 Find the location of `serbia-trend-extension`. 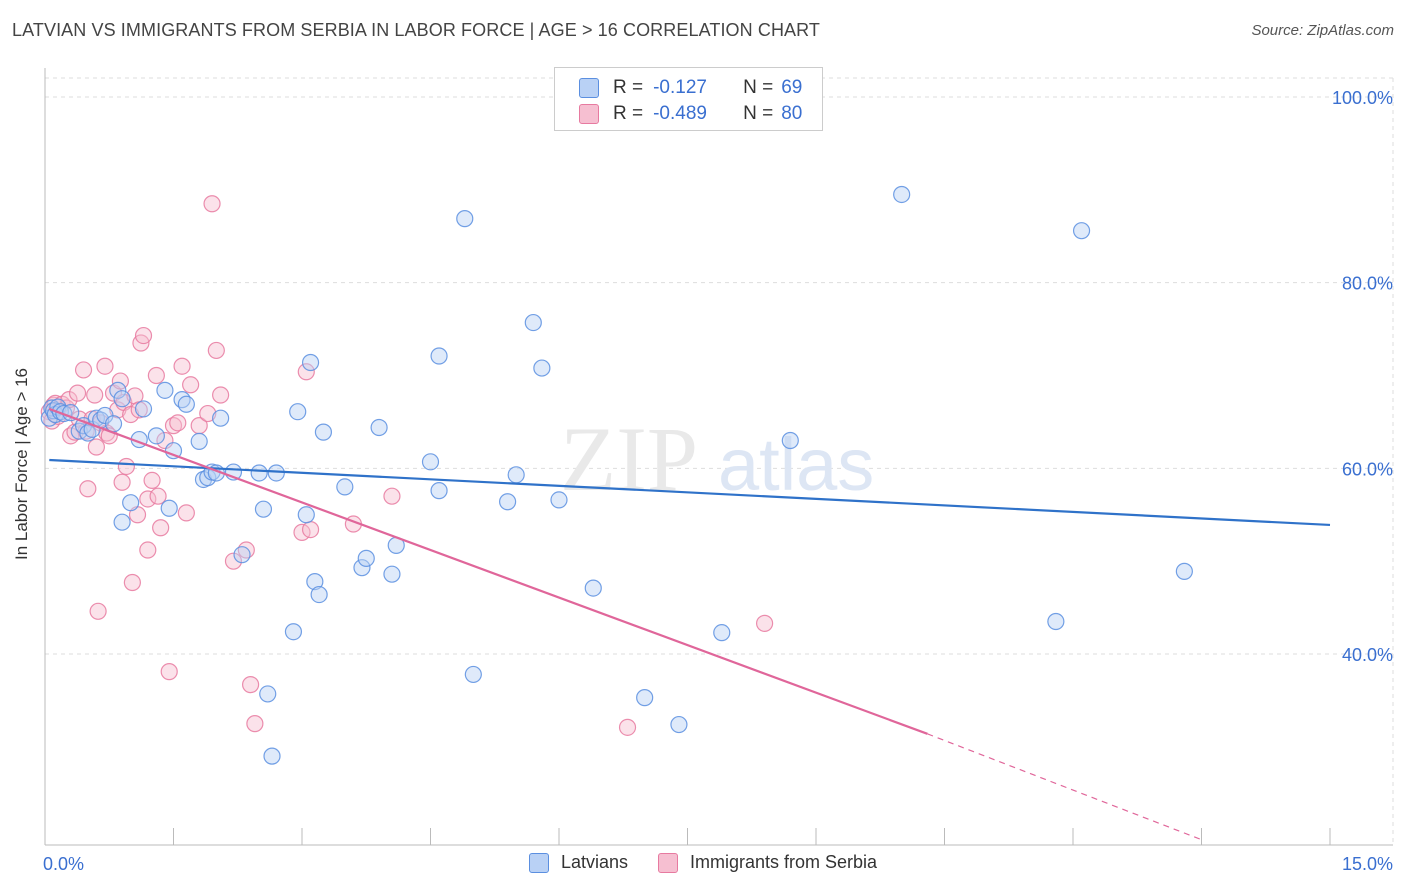

serbia-trend-extension is located at coordinates (1064, 787).